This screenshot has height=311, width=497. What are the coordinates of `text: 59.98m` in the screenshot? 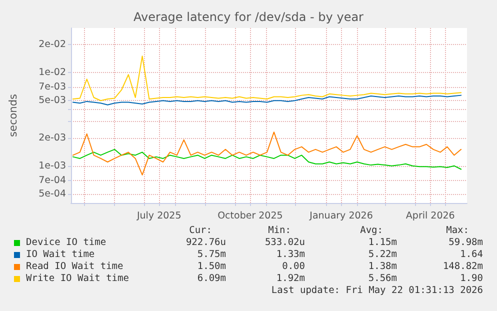 It's located at (465, 242).